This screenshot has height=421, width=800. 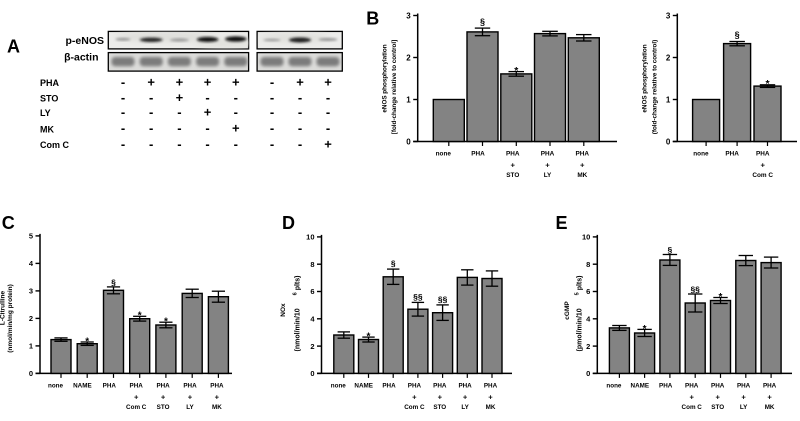 What do you see at coordinates (567, 310) in the screenshot?
I see `svg-text: cGMP` at bounding box center [567, 310].